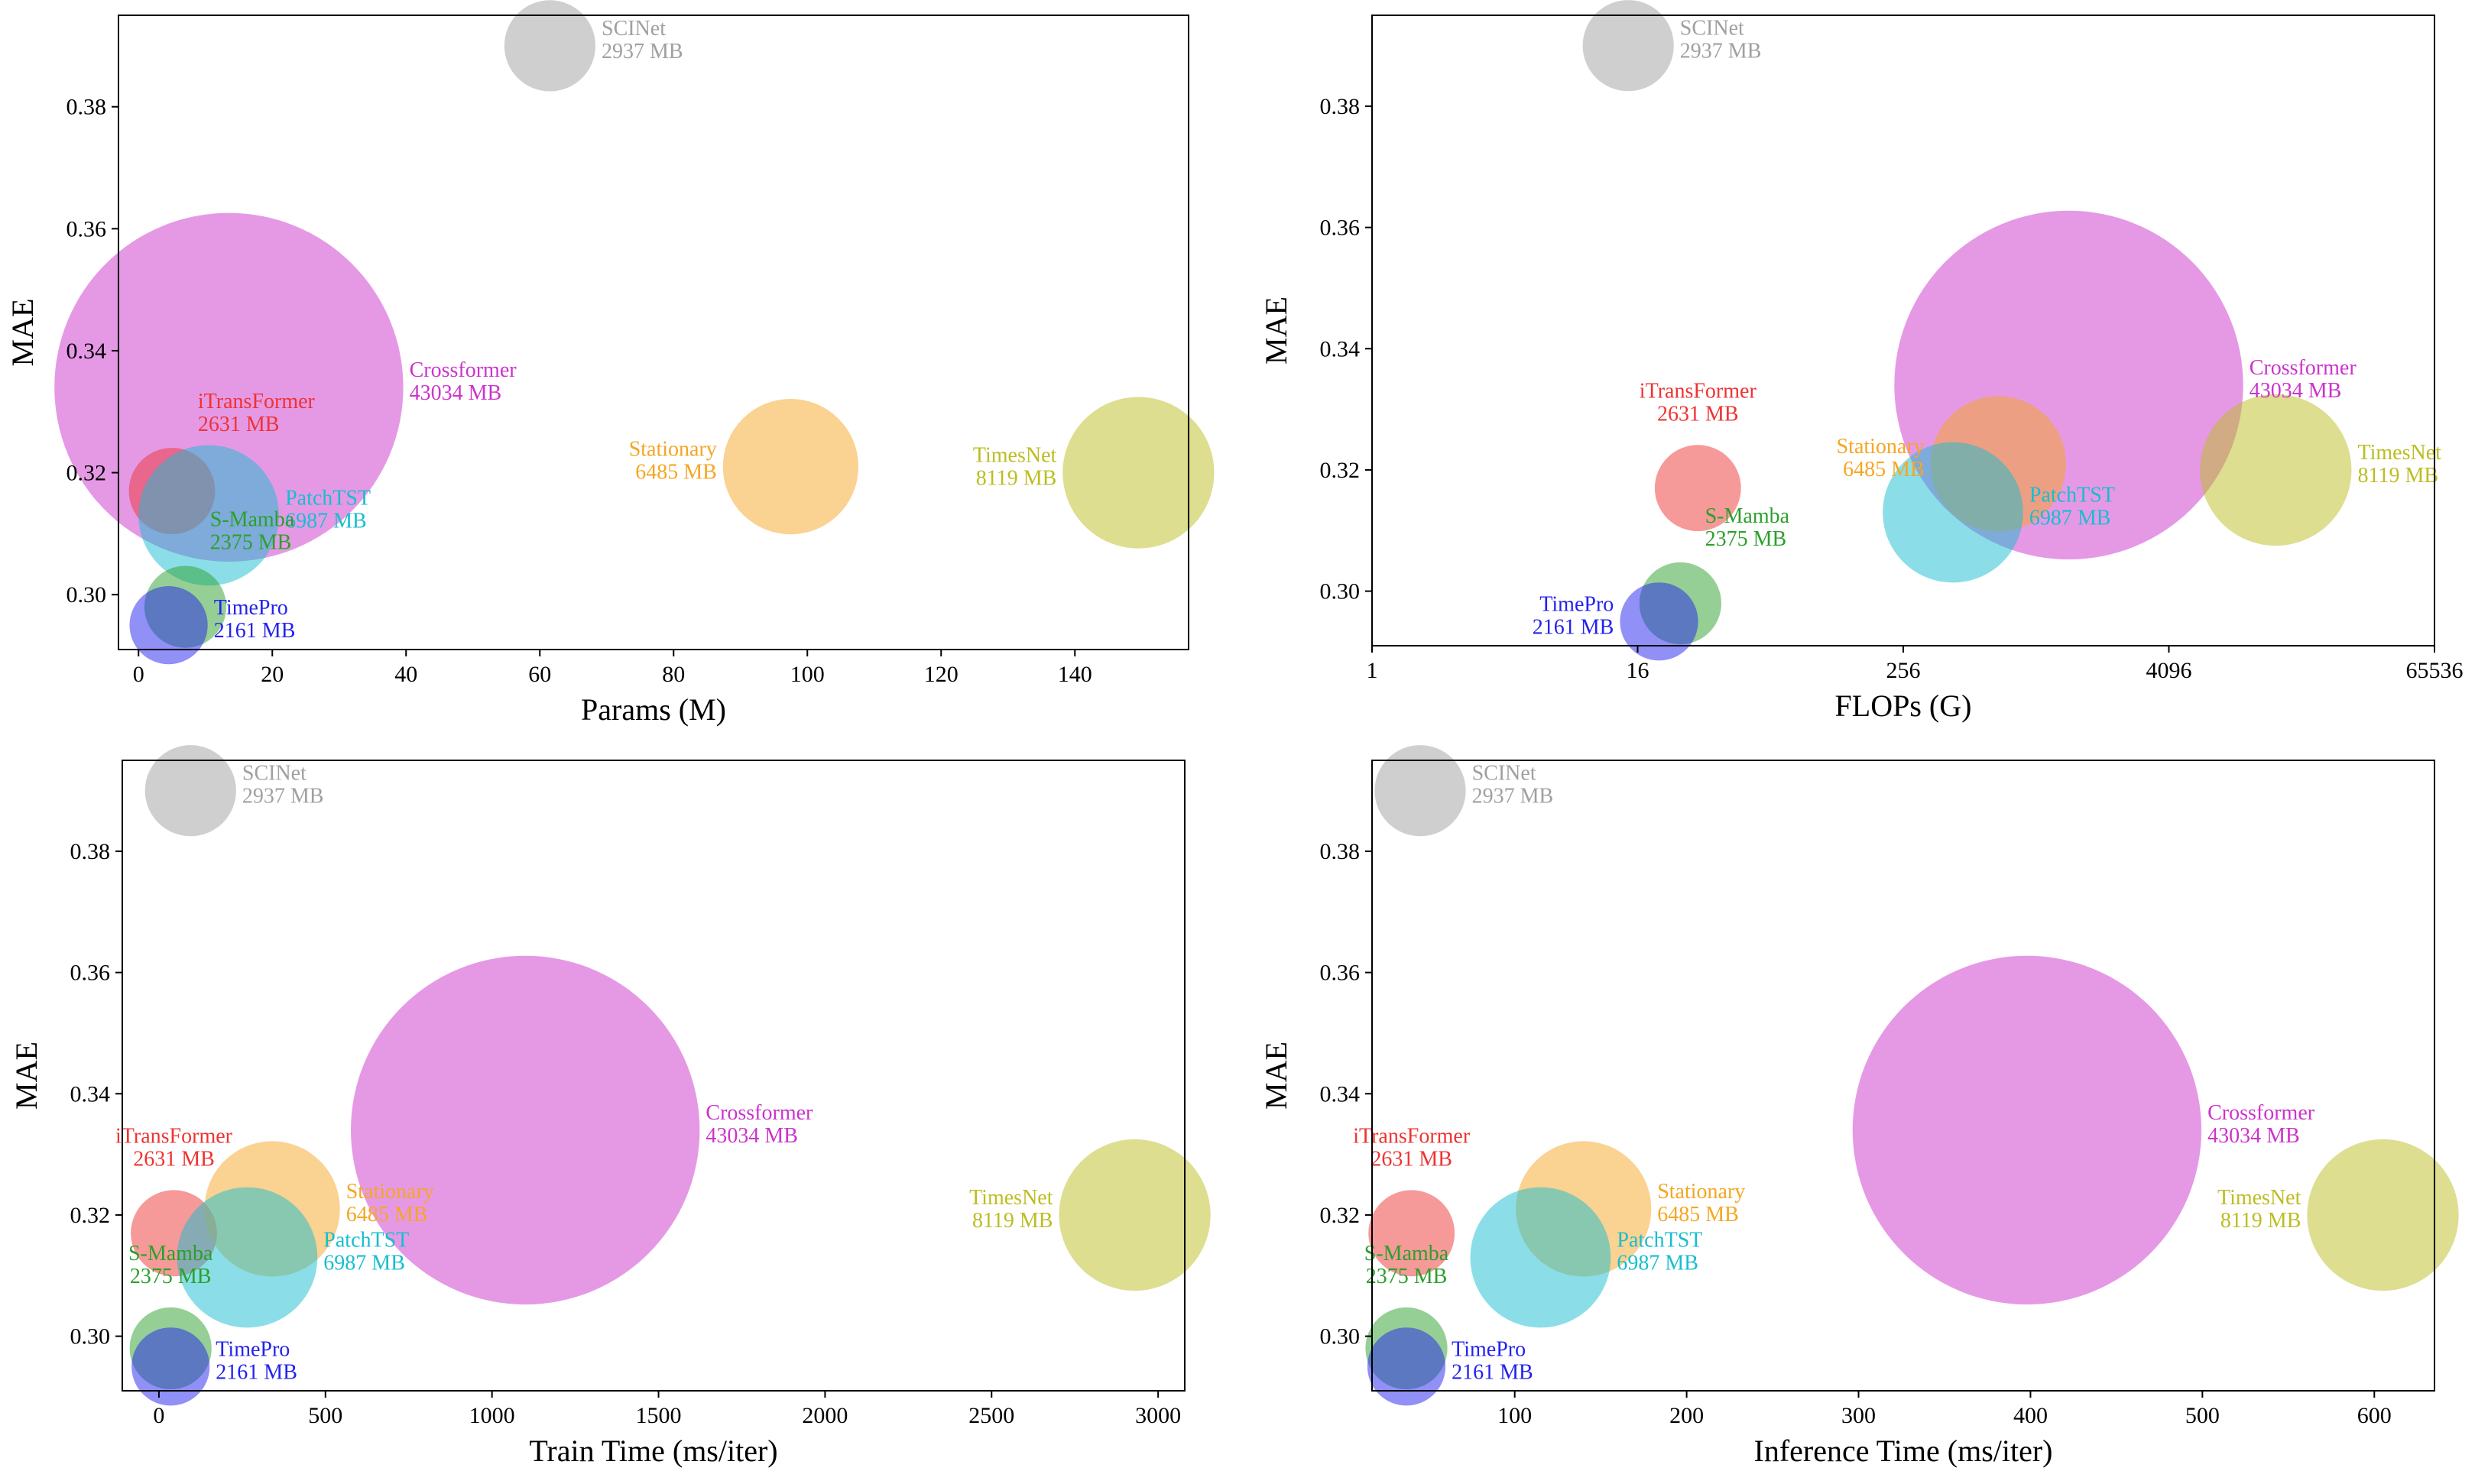  Describe the element at coordinates (539, 675) in the screenshot. I see `x-tick-label: 60` at that location.